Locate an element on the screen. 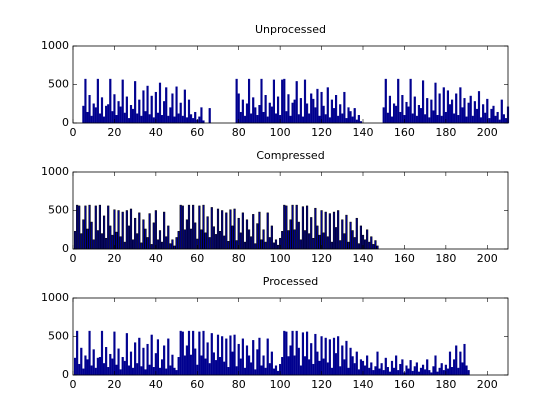  x-tick-label: 0 is located at coordinates (73, 258).